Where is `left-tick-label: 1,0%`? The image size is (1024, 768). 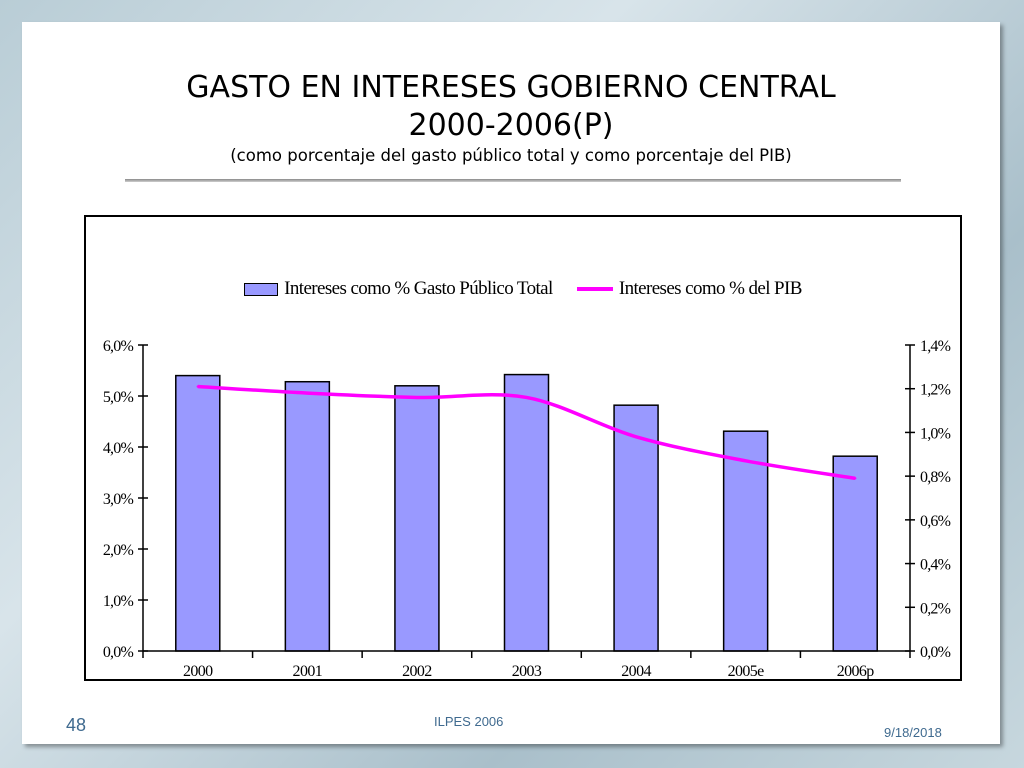
left-tick-label: 1,0% is located at coordinates (118, 601).